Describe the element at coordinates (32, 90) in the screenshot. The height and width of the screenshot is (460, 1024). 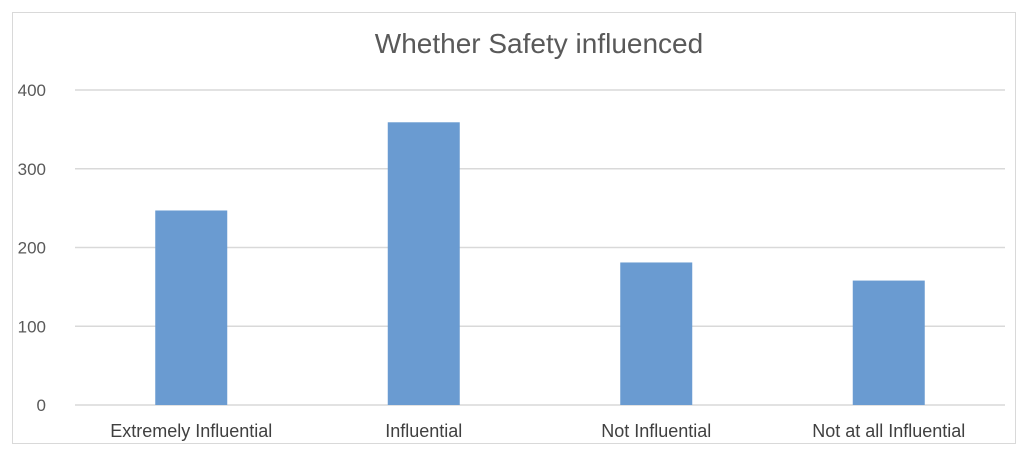
I see `y-tick-label: 400` at that location.